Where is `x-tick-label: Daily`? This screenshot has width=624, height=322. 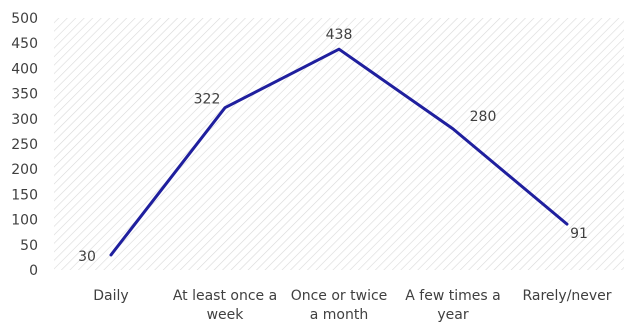 x-tick-label: Daily is located at coordinates (110, 296).